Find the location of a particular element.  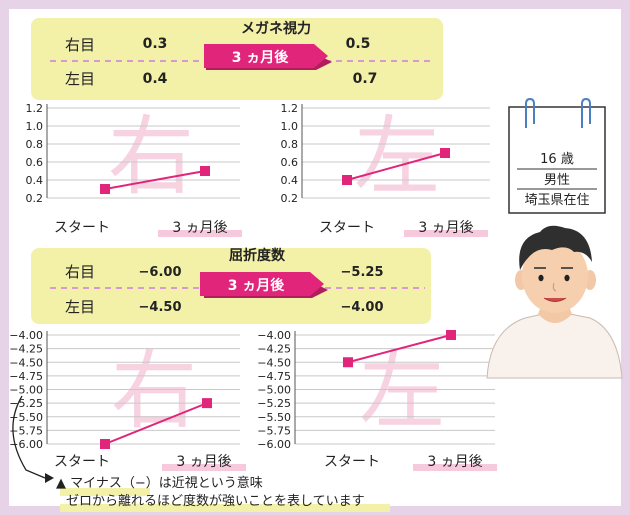

vision-panel: メガネ視力 右目 左目 0.3 0.4 0.5 0.7 3 ヵ月後 is located at coordinates (237, 59).